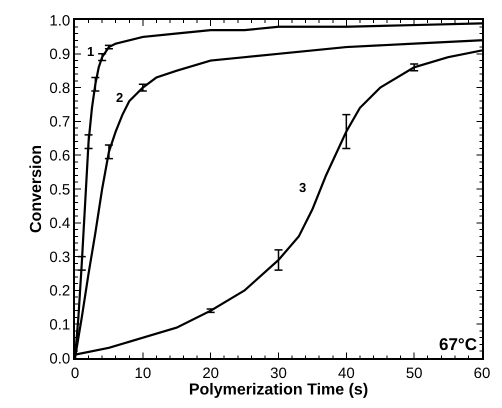 The height and width of the screenshot is (408, 502). I want to click on y-tick-label: 0.9, so click(59, 55).